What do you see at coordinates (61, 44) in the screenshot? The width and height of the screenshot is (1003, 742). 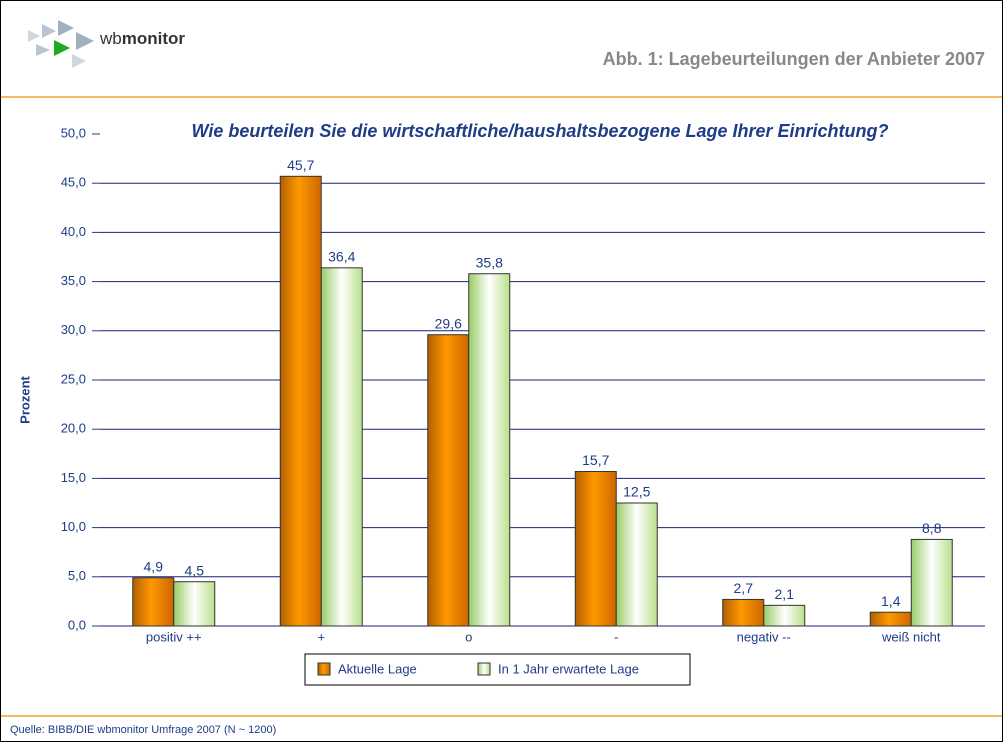 I see `logo-icon` at bounding box center [61, 44].